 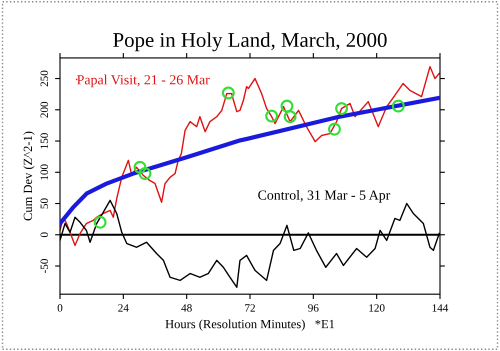 I want to click on y-tick-label: 100, so click(x=44, y=172).